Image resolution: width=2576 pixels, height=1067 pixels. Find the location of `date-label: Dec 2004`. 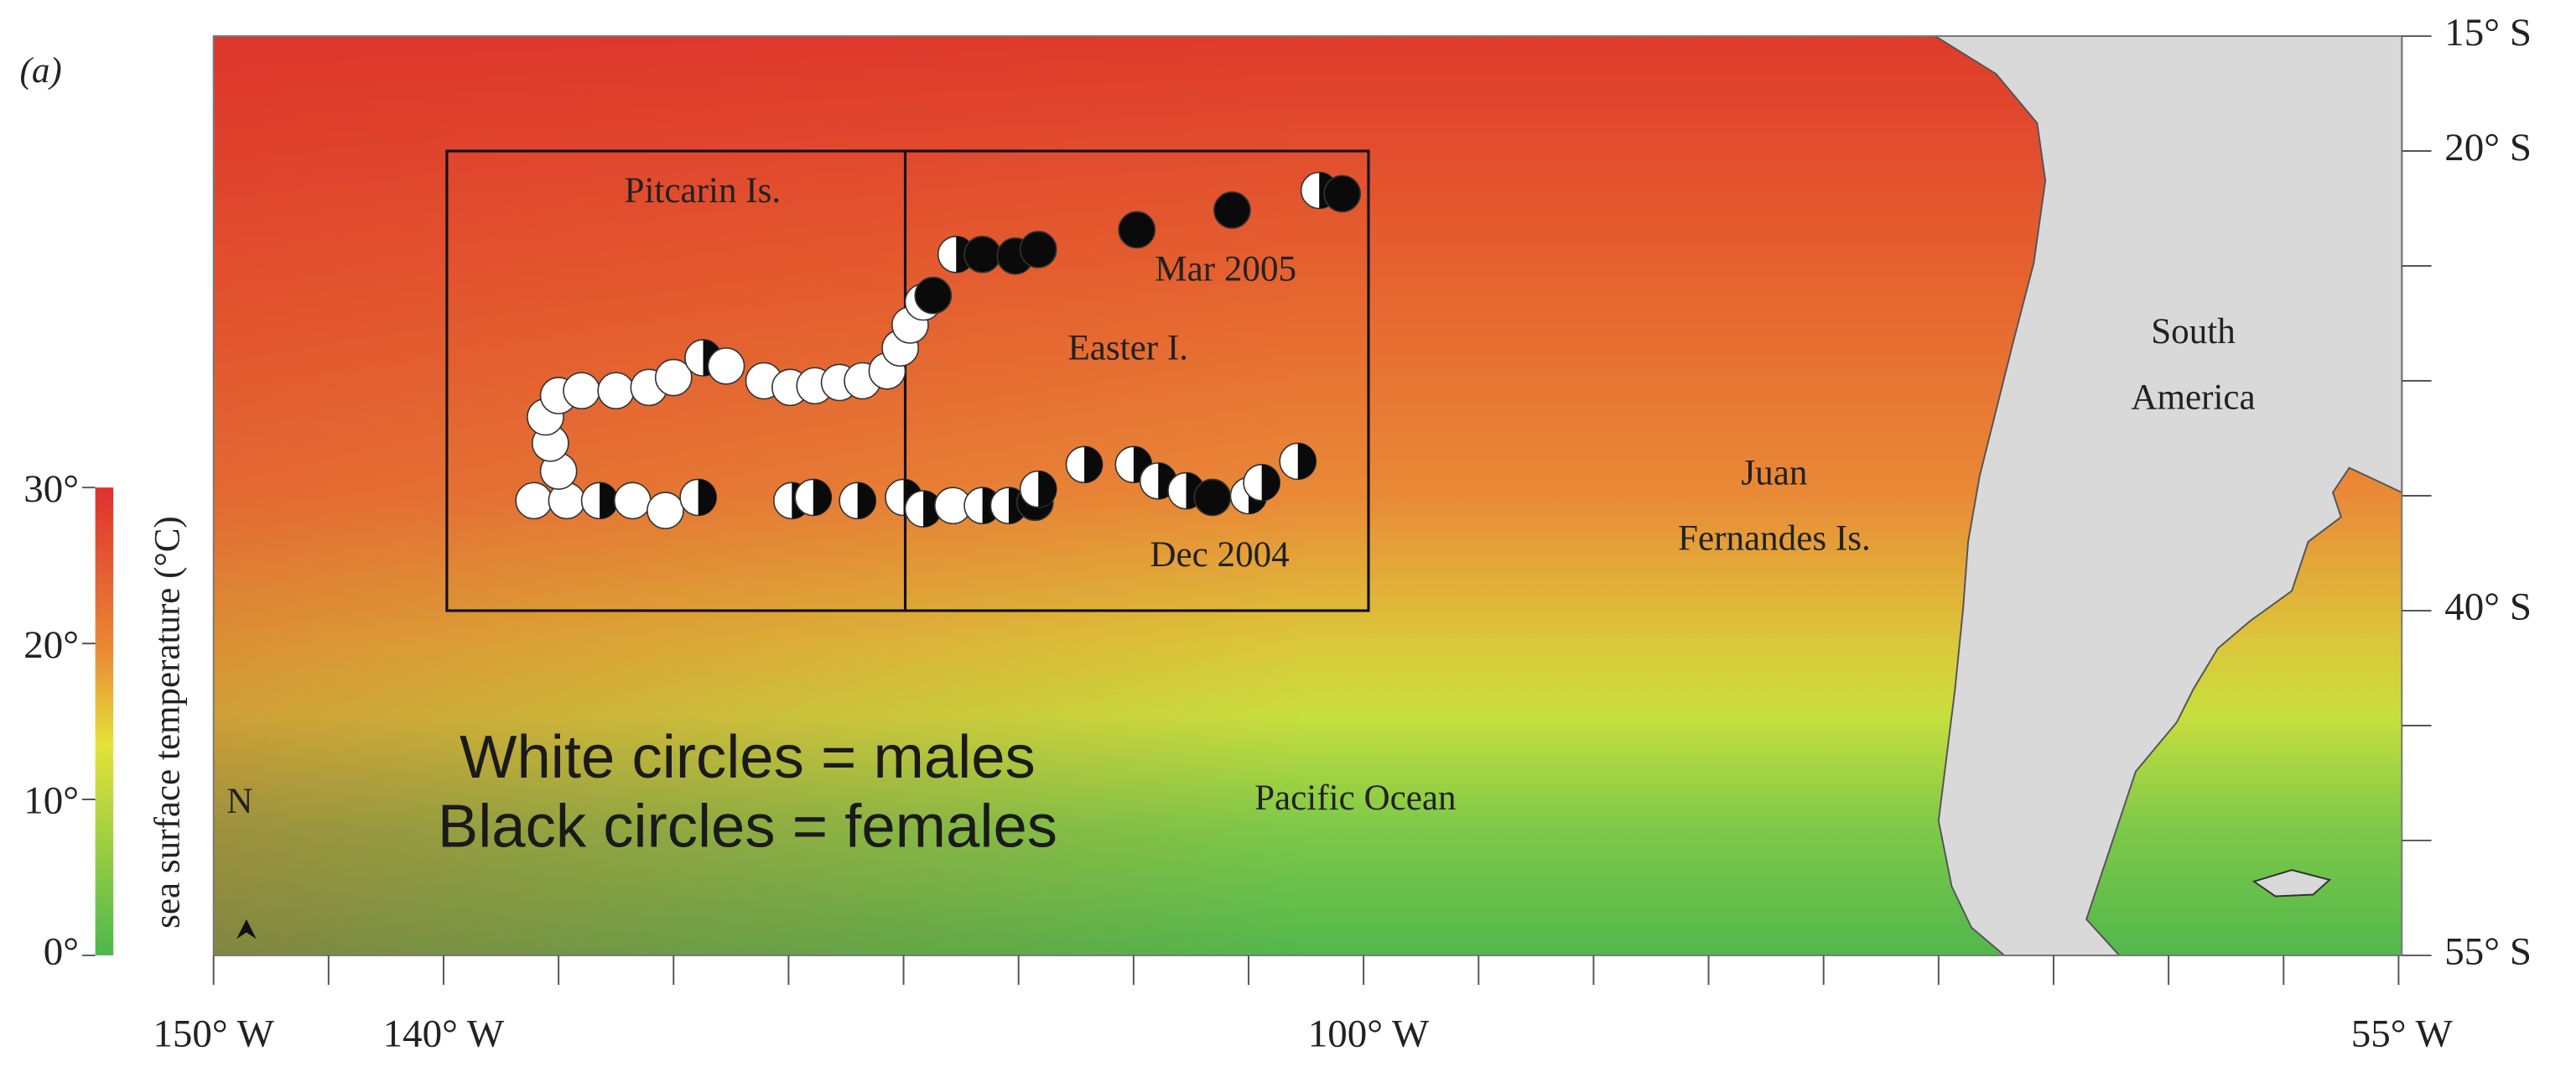

date-label: Dec 2004 is located at coordinates (1219, 555).